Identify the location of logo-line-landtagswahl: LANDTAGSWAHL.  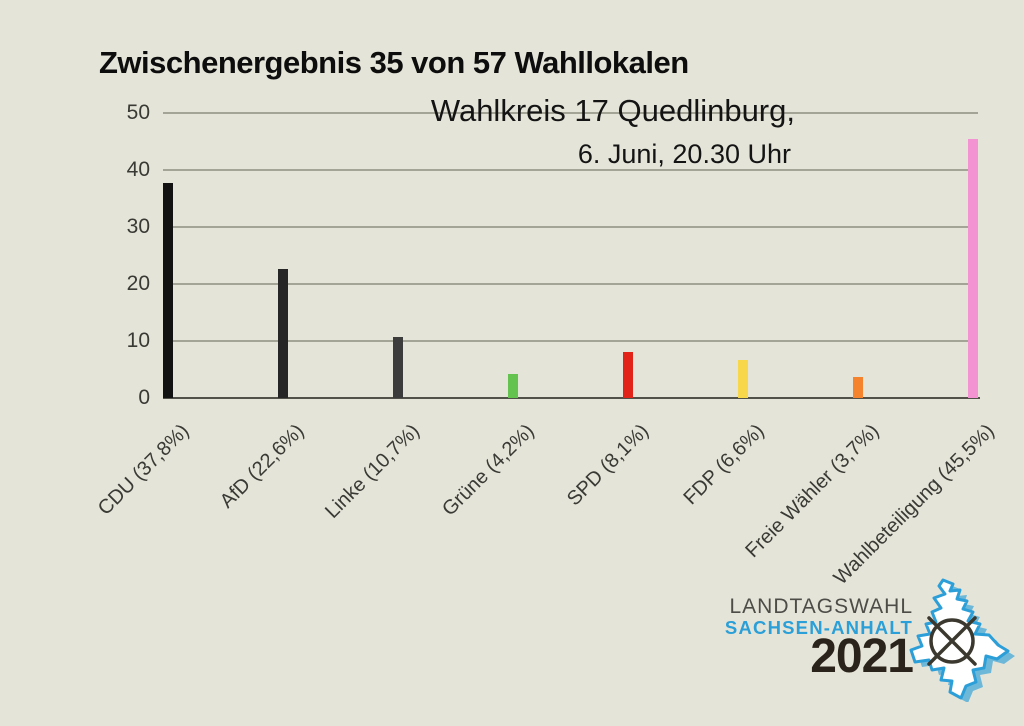
(821, 606).